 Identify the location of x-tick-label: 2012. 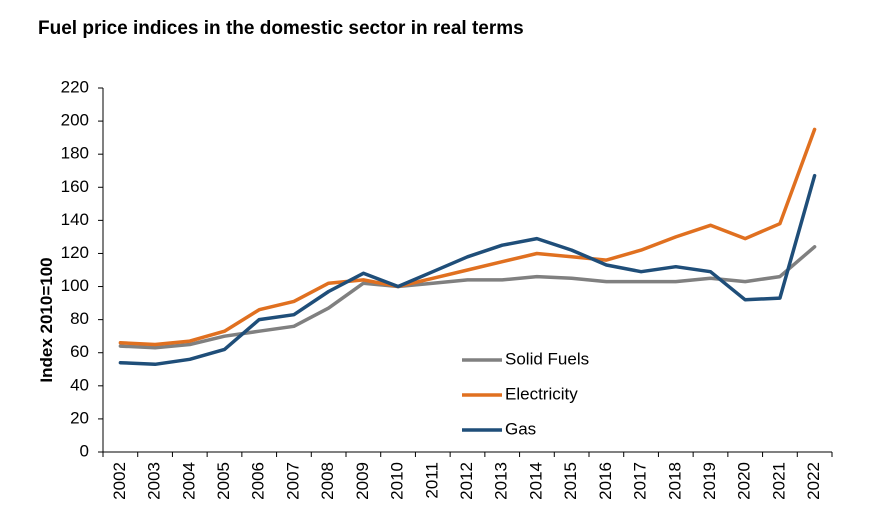
(466, 481).